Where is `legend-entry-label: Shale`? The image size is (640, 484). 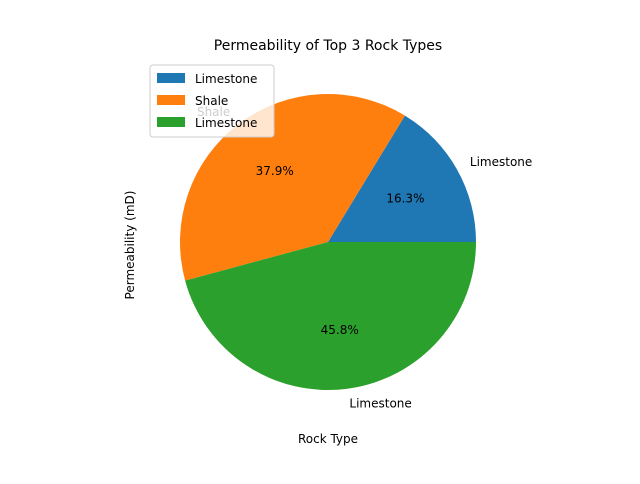 legend-entry-label: Shale is located at coordinates (211, 101).